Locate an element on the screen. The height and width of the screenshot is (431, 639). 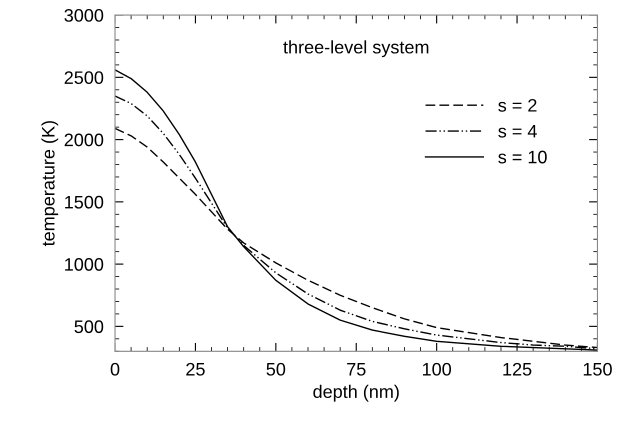
legend-label: s = 2 is located at coordinates (517, 105).